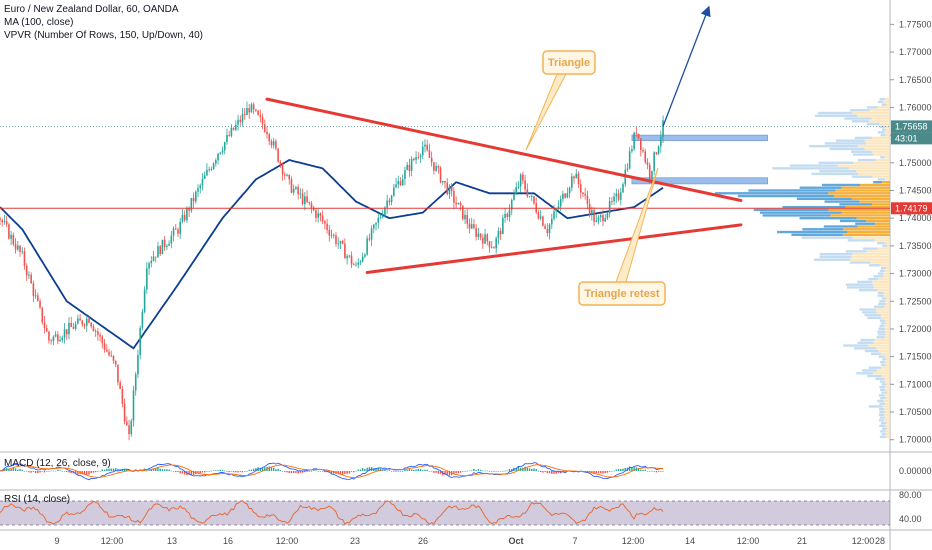 Image resolution: width=932 pixels, height=550 pixels. Describe the element at coordinates (39, 22) in the screenshot. I see `legend-ma: MA (100, close)` at that location.